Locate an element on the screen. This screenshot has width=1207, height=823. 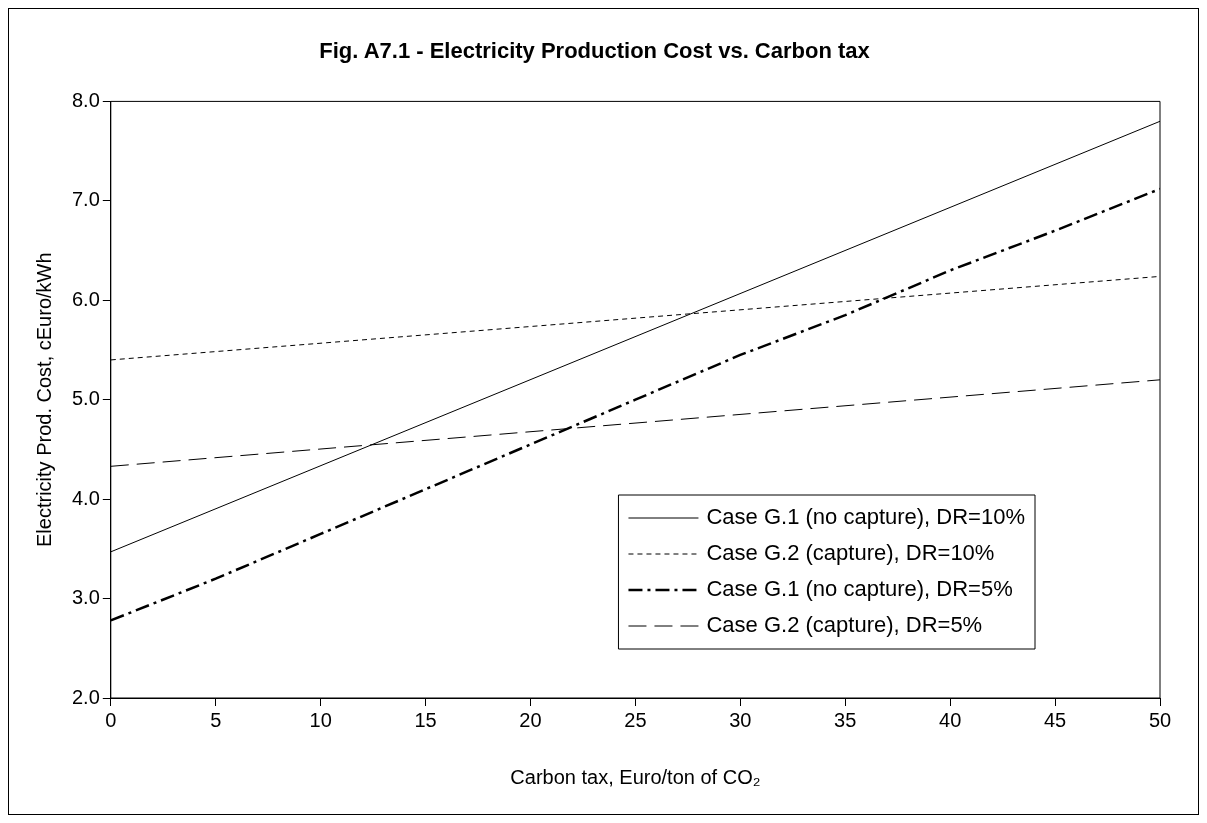
y-tick-label: 5.0 is located at coordinates (85, 398).